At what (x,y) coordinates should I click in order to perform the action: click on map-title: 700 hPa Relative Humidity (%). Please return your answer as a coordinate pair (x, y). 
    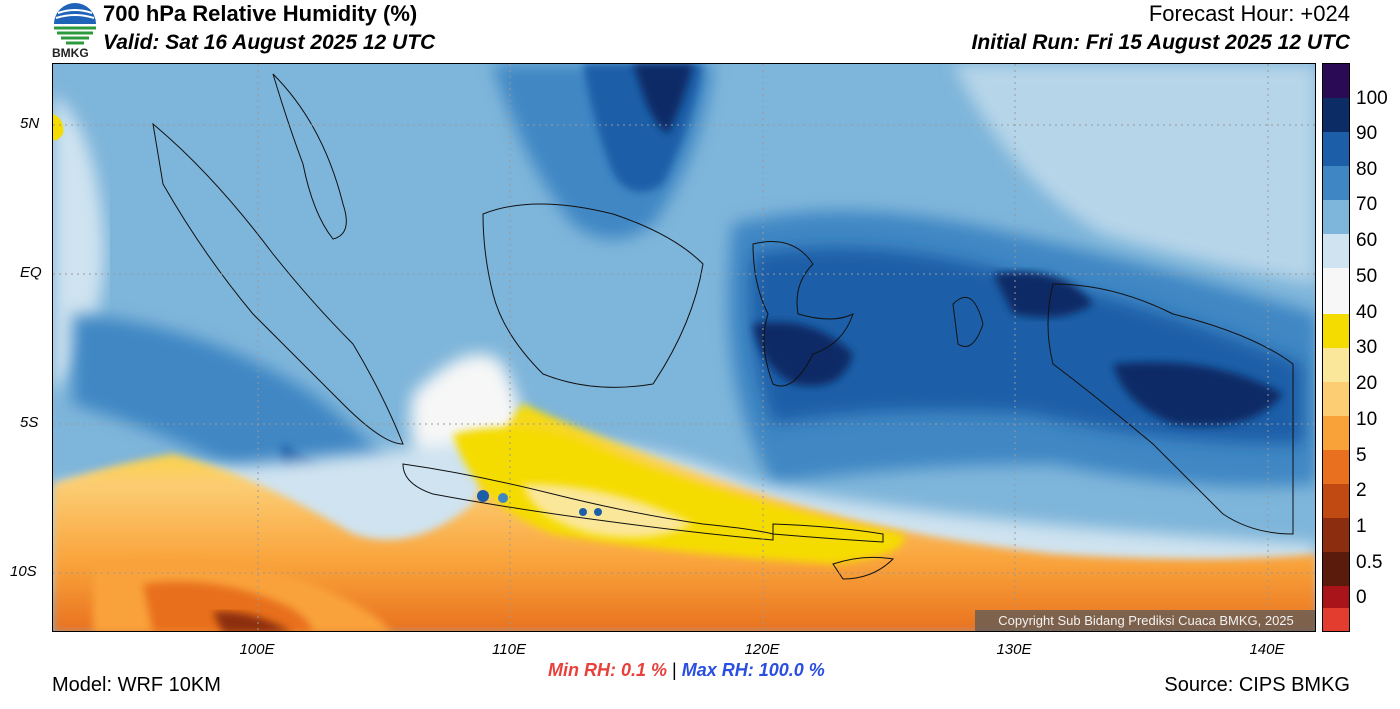
    Looking at the image, I should click on (260, 13).